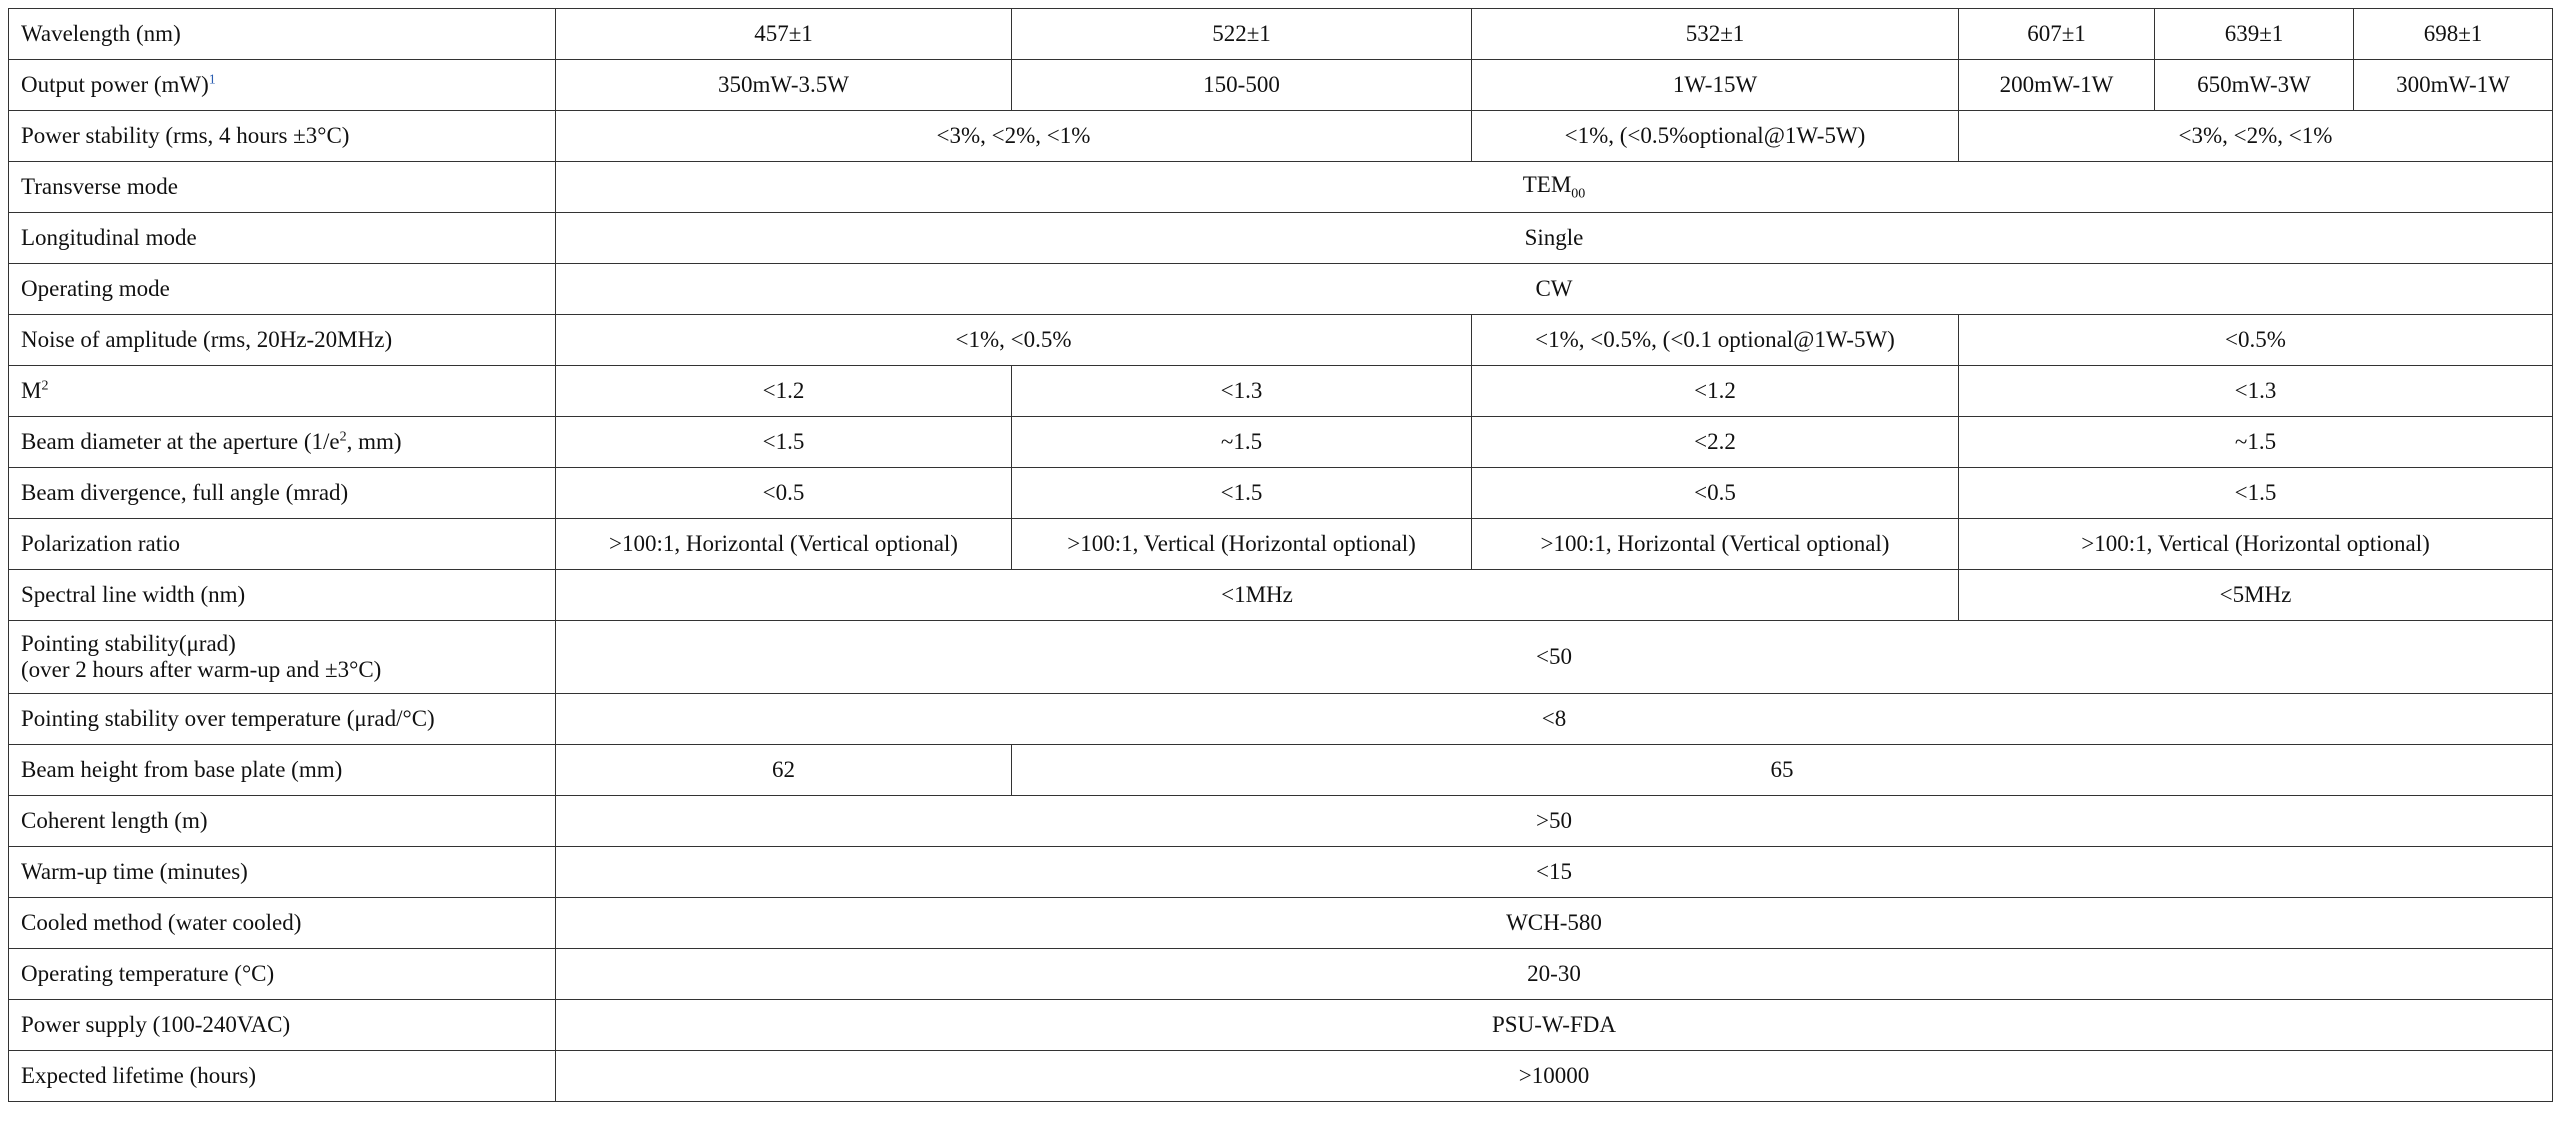  What do you see at coordinates (2056, 85) in the screenshot?
I see `cell-value: 200mW-1W` at bounding box center [2056, 85].